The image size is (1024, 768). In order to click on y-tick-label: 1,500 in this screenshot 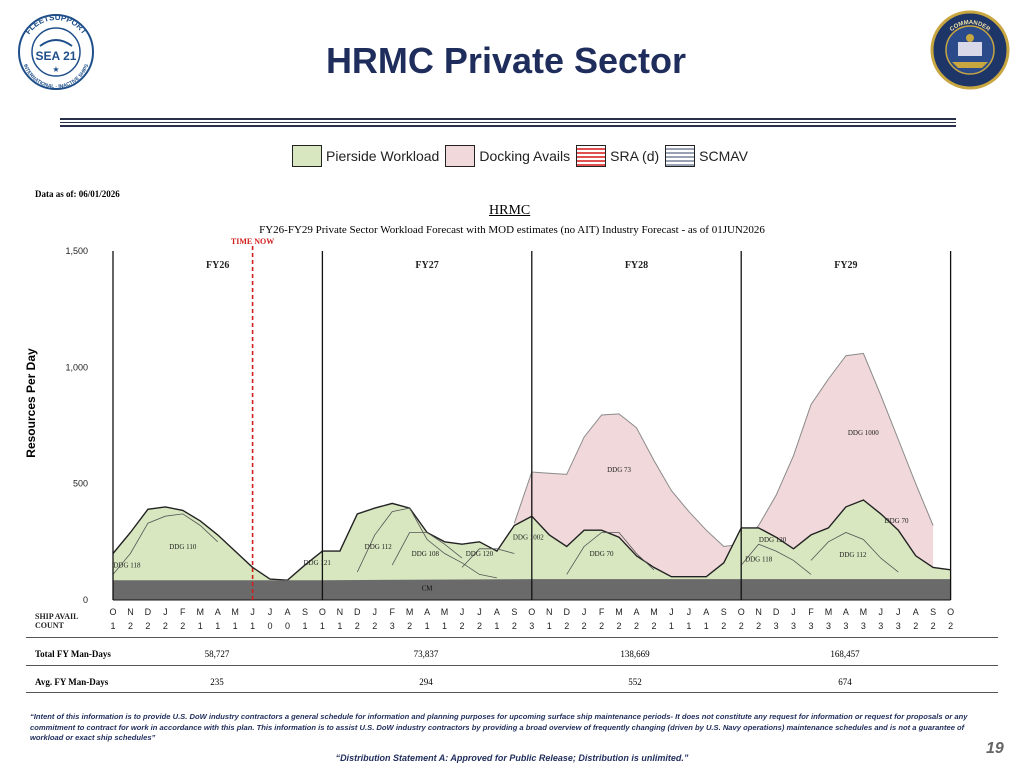, I will do `click(76, 251)`.